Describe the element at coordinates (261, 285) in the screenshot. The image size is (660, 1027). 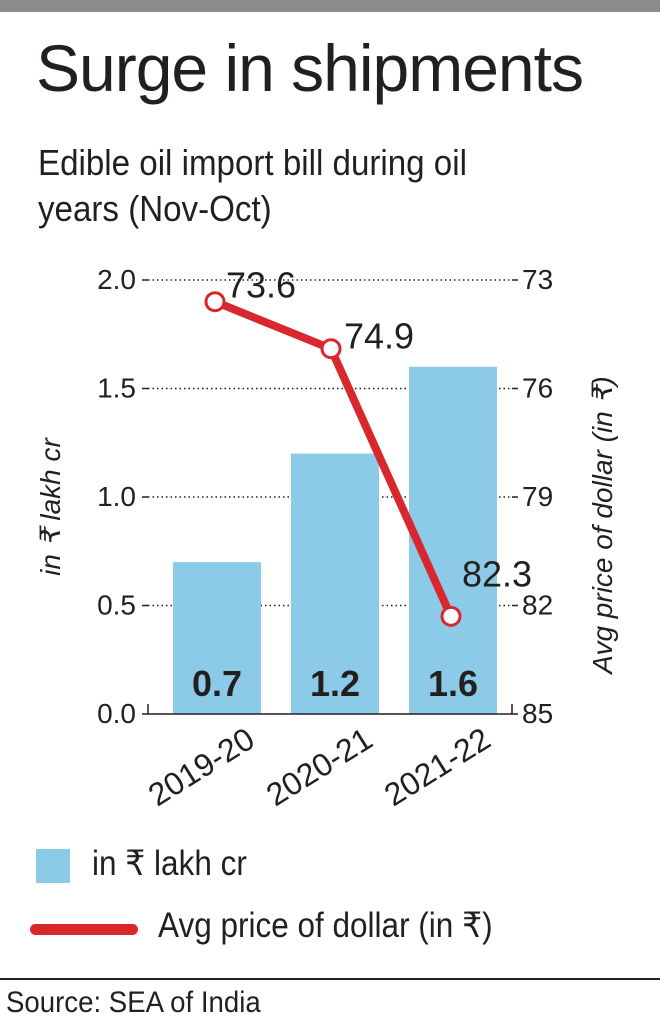
I see `line-value-label: 73.6` at that location.